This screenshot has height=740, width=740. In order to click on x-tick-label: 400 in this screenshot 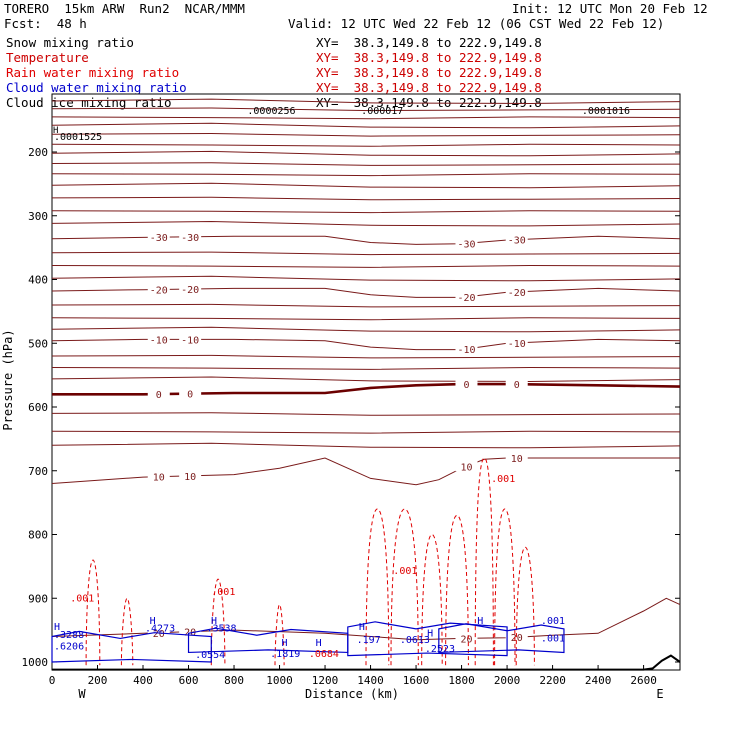, I will do `click(143, 680)`.